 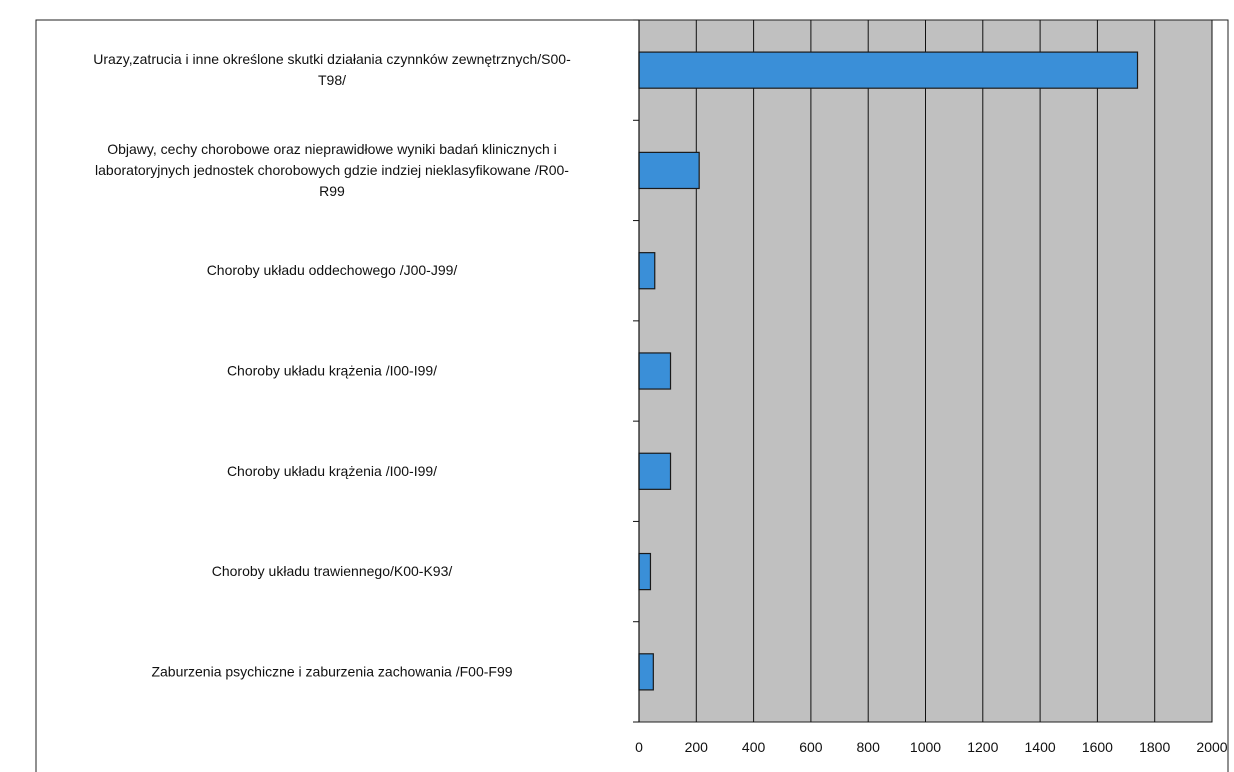 What do you see at coordinates (1211, 747) in the screenshot?
I see `x-tick-label-2000: 2000` at bounding box center [1211, 747].